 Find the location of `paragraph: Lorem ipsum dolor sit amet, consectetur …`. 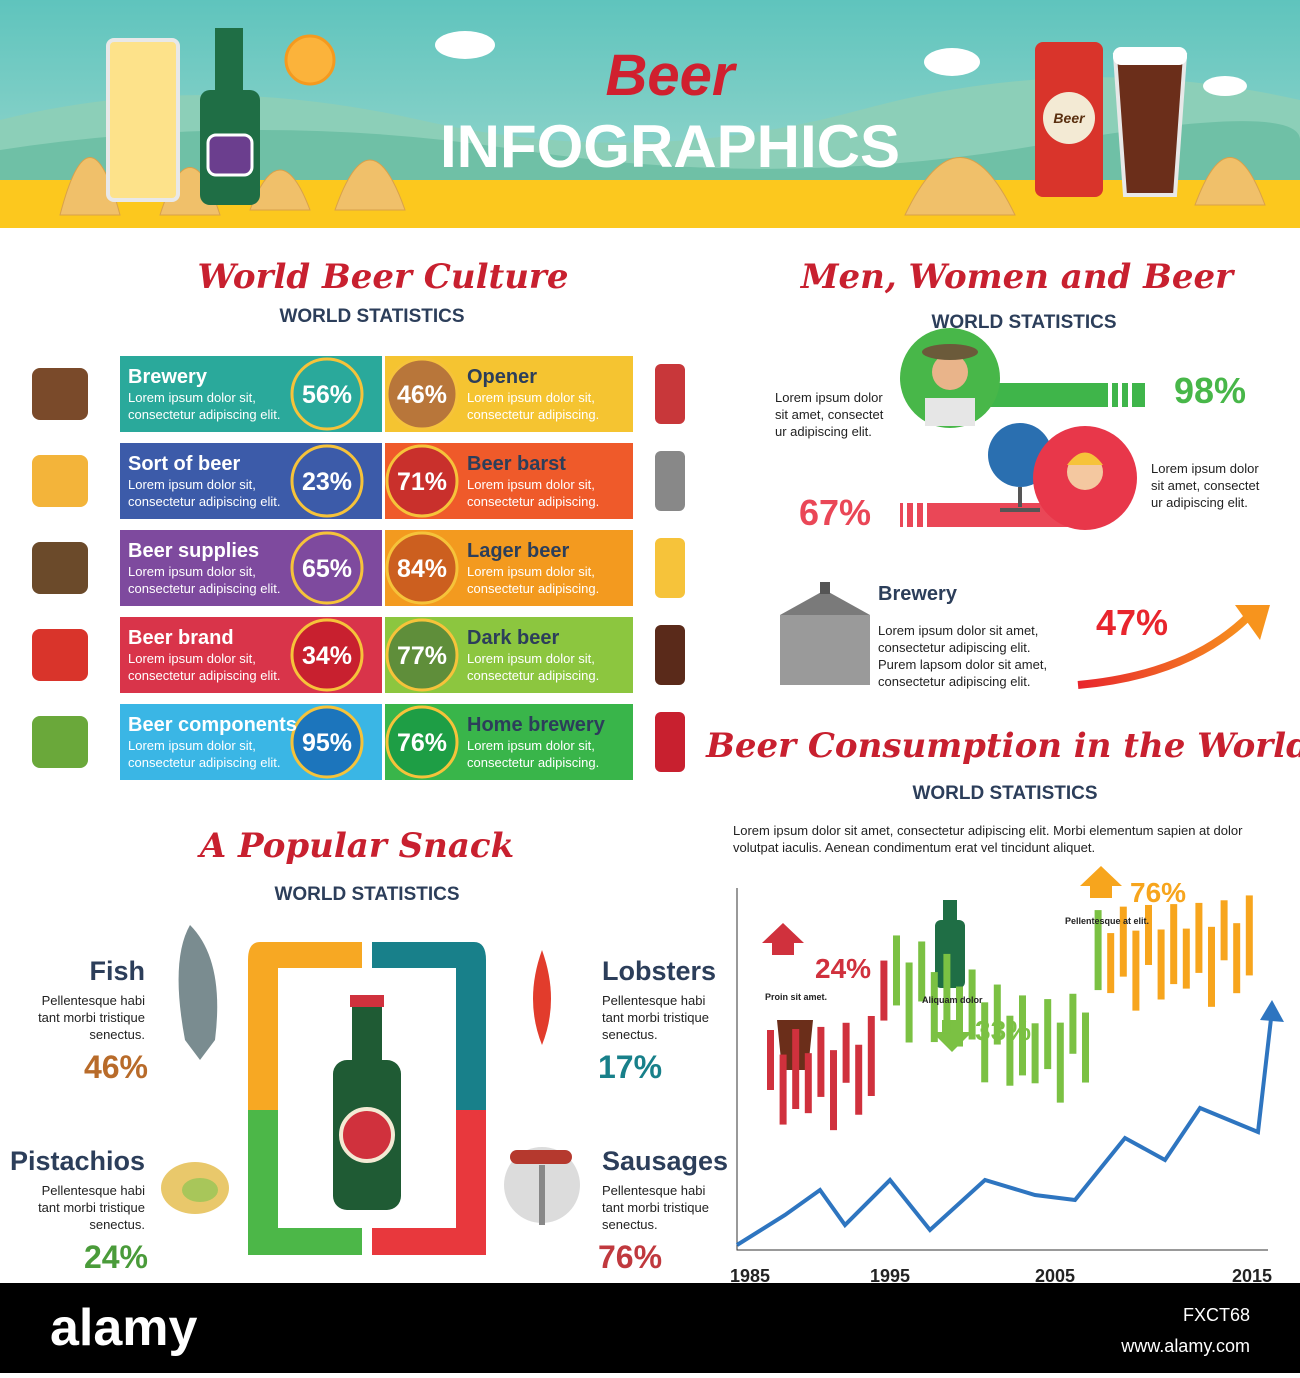

paragraph: Lorem ipsum dolor sit amet, consectetur … is located at coordinates (988, 830).